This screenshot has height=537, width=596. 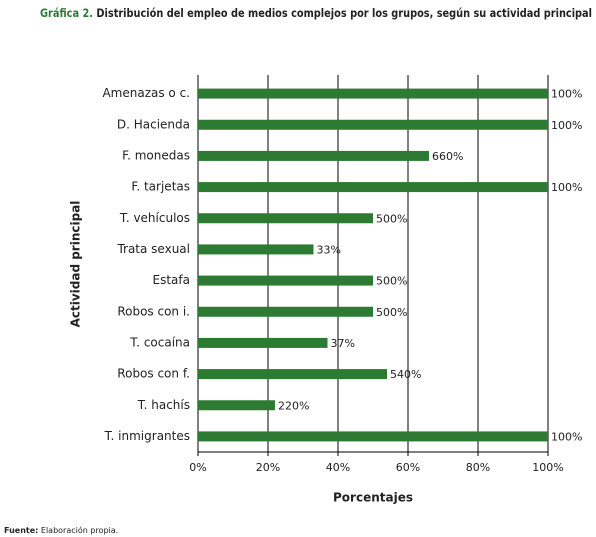 What do you see at coordinates (153, 374) in the screenshot?
I see `y-tick-label: Robos con f.` at bounding box center [153, 374].